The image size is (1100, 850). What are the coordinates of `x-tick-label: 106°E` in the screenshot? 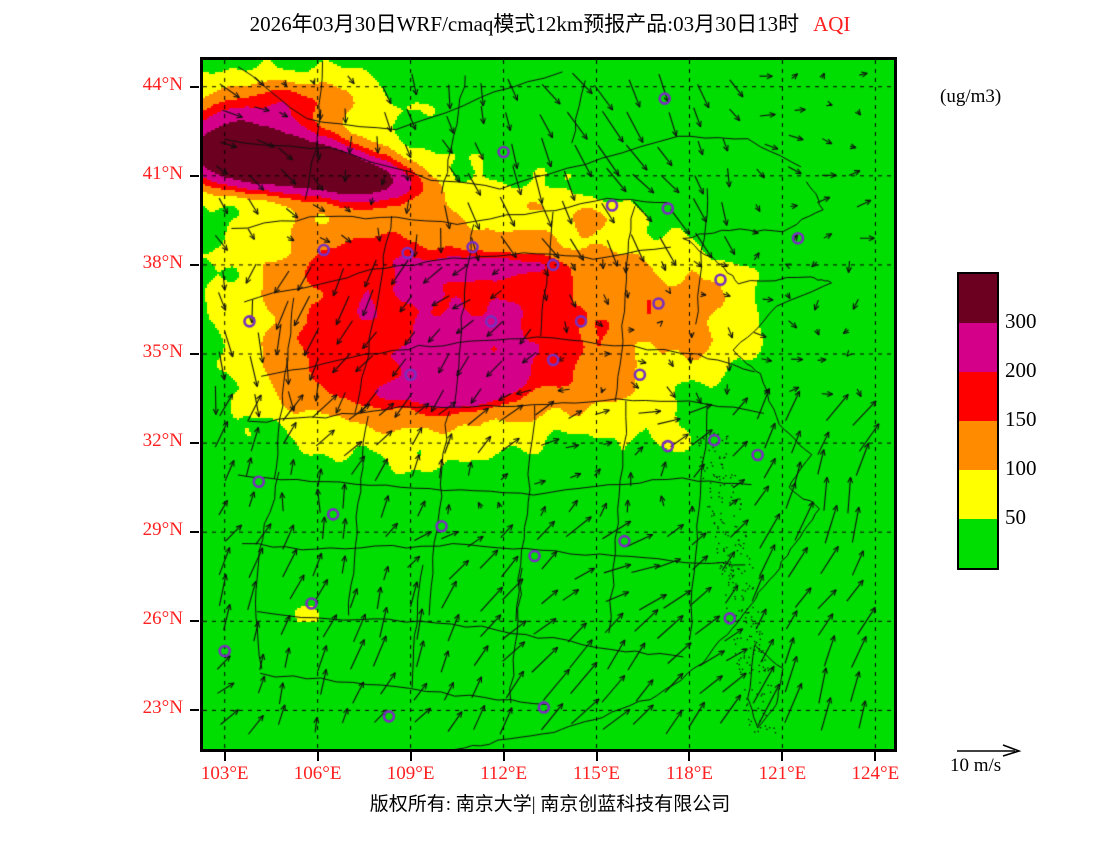 It's located at (317, 773).